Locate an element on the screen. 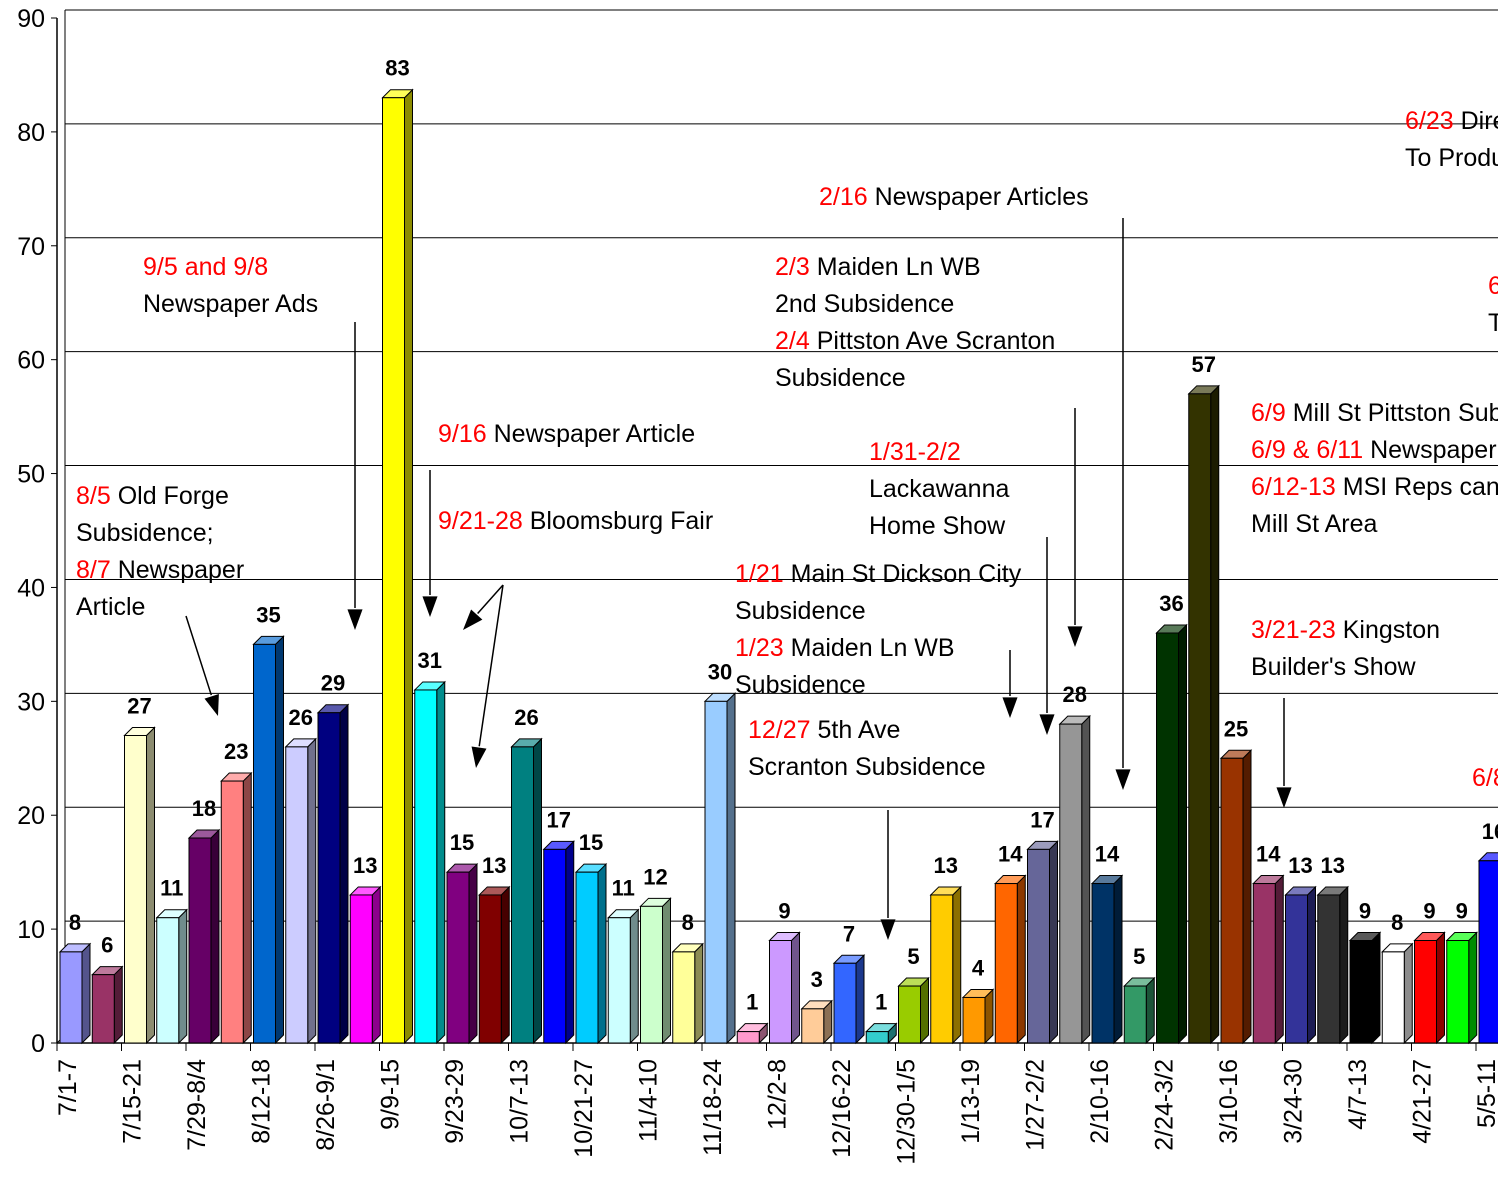 The image size is (1498, 1188). annotation-text: Home Show is located at coordinates (937, 526).